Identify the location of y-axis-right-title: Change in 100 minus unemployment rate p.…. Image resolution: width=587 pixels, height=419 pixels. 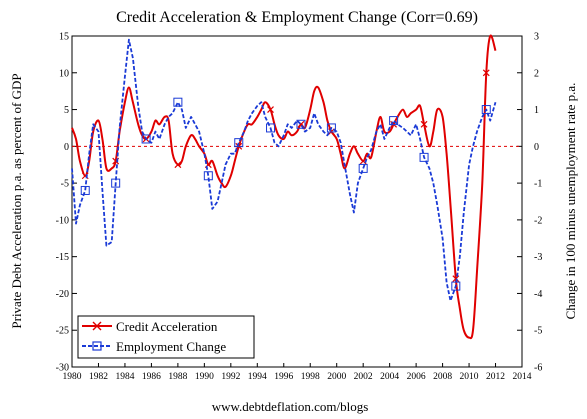
(570, 201).